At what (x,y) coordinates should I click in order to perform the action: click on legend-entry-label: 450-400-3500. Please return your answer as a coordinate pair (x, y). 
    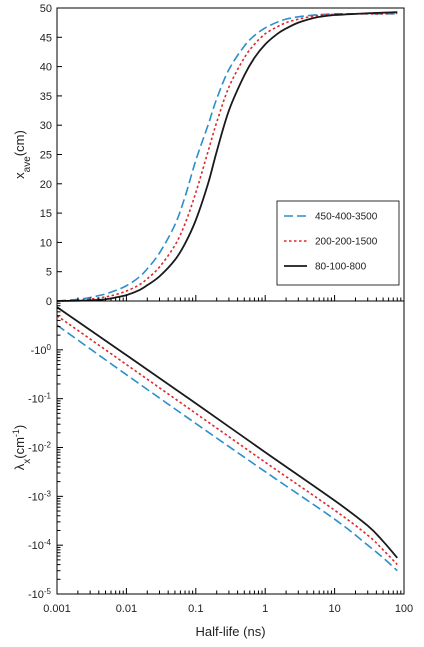
    Looking at the image, I should click on (346, 217).